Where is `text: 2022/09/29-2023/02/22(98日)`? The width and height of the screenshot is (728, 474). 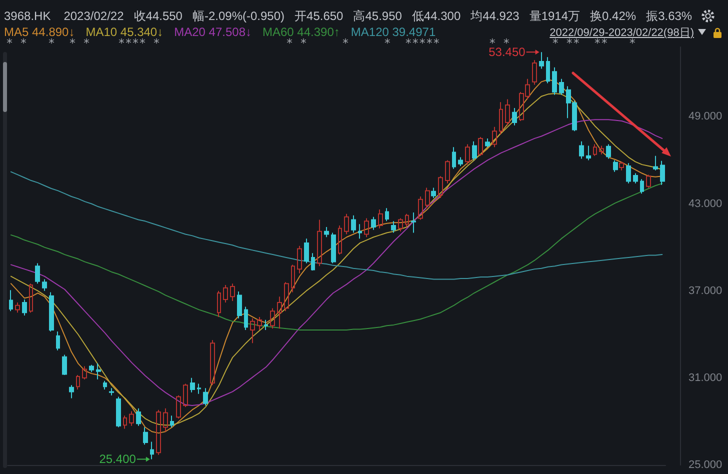
text: 2022/09/29-2023/02/22(98日) is located at coordinates (622, 32).